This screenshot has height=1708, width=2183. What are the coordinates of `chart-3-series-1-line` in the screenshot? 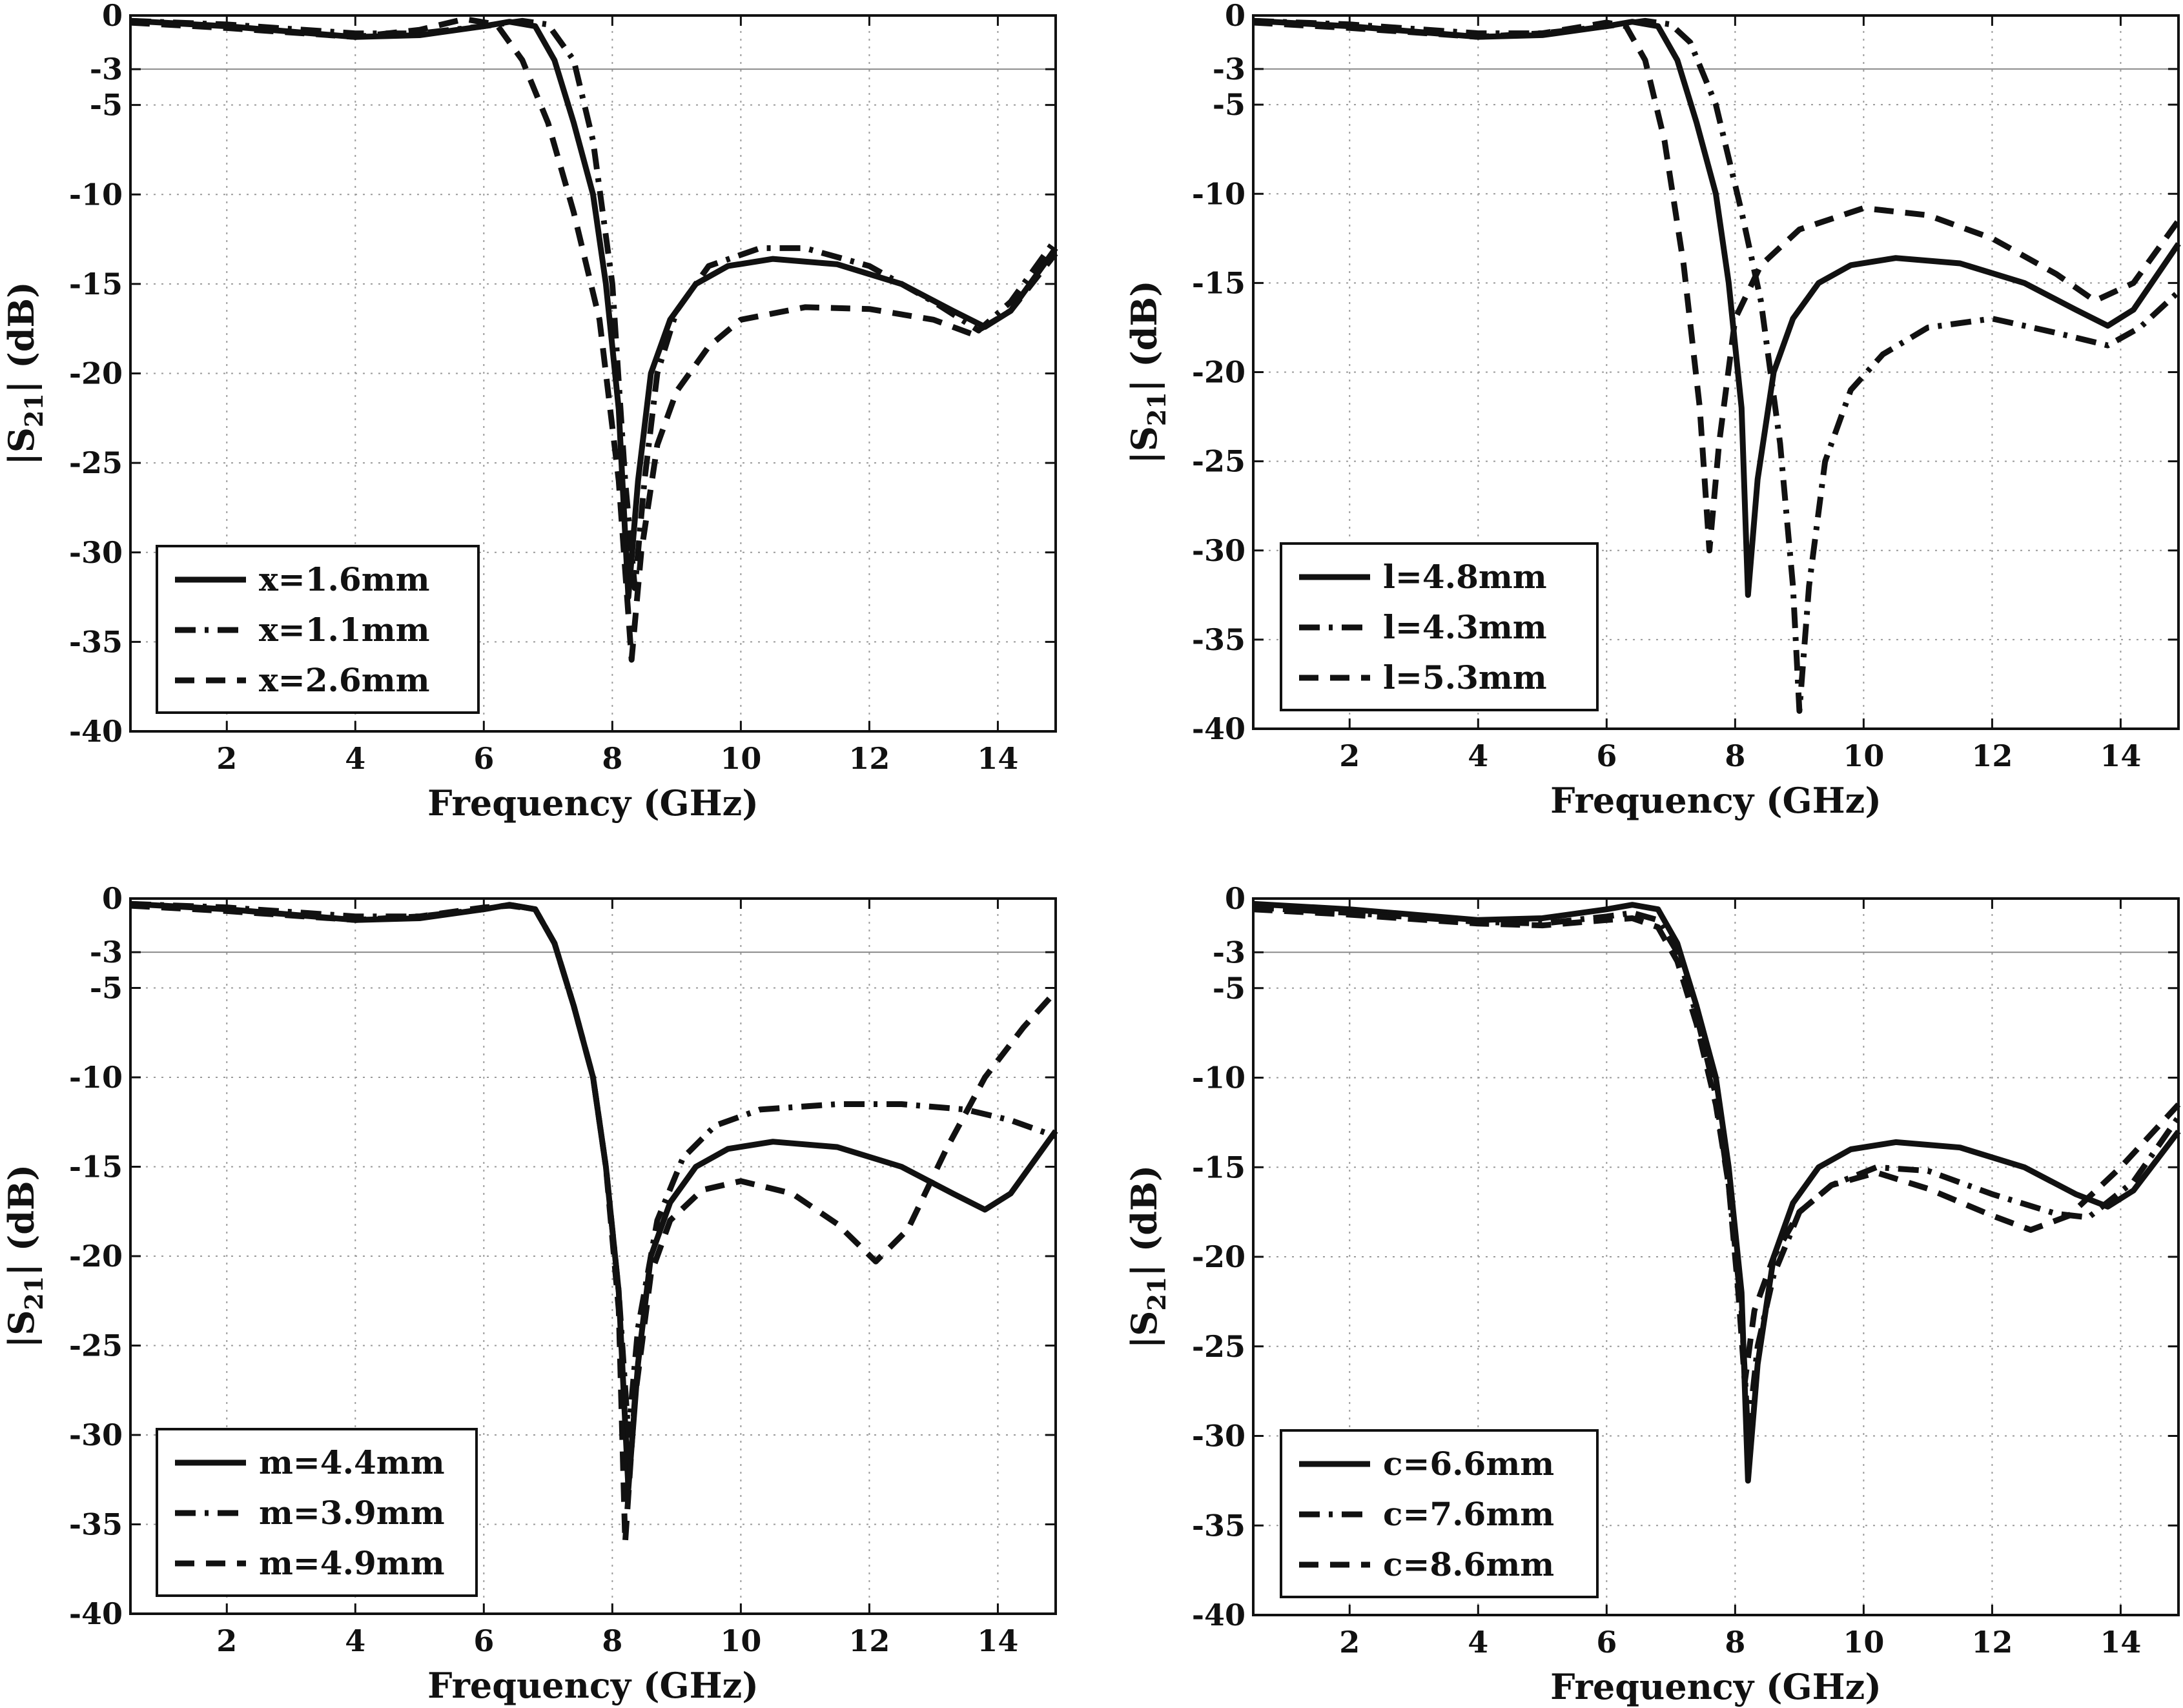 It's located at (594, 1196).